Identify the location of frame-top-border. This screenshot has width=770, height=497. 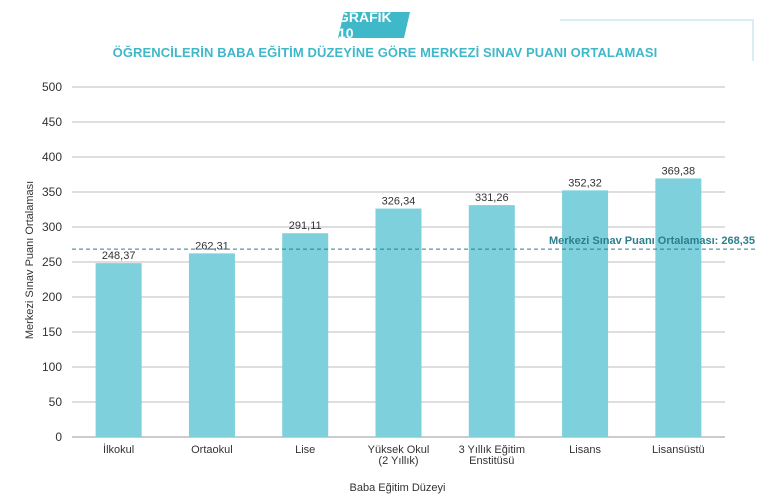
(656, 20).